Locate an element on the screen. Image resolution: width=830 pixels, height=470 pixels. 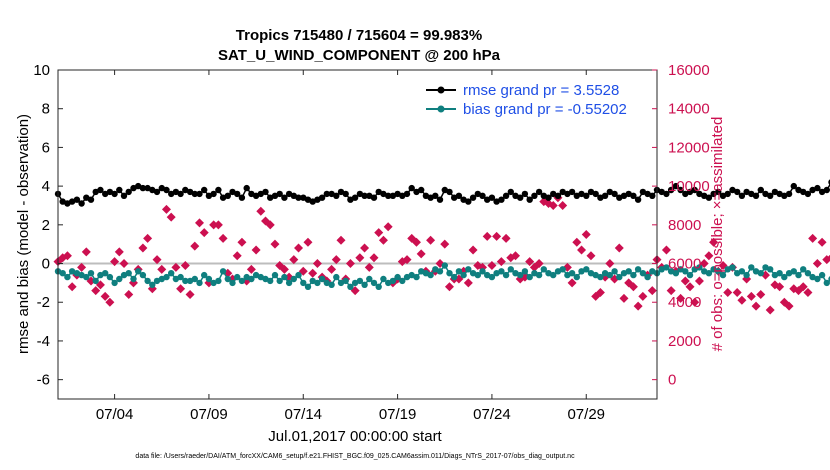
x-axis-label: Jul.01,2017 00:00:00 start is located at coordinates (355, 436).